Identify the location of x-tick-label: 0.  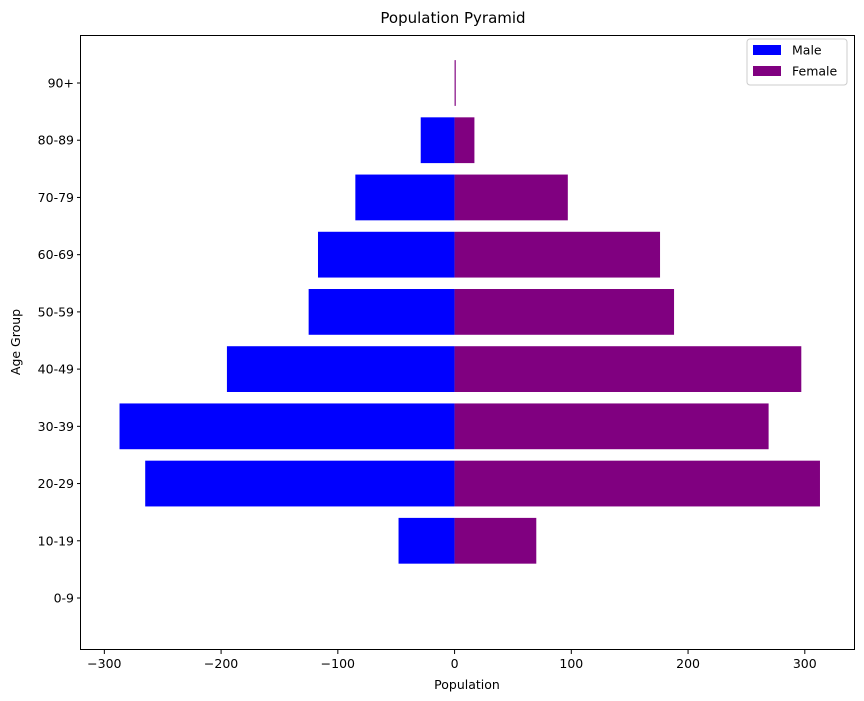
(455, 663).